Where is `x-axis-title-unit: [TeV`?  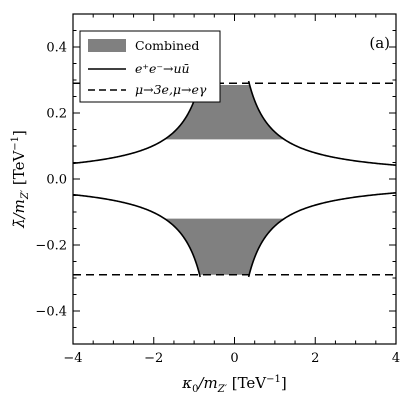
x-axis-title-unit: [TeV is located at coordinates (247, 383).